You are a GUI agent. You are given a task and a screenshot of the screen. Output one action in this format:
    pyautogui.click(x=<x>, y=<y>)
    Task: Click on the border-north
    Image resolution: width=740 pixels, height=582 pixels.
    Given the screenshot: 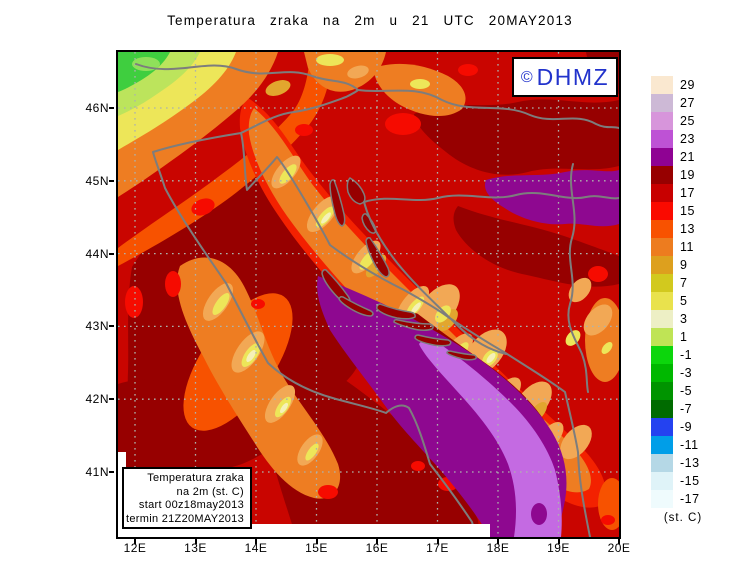 What is the action you would take?
    pyautogui.click(x=377, y=96)
    